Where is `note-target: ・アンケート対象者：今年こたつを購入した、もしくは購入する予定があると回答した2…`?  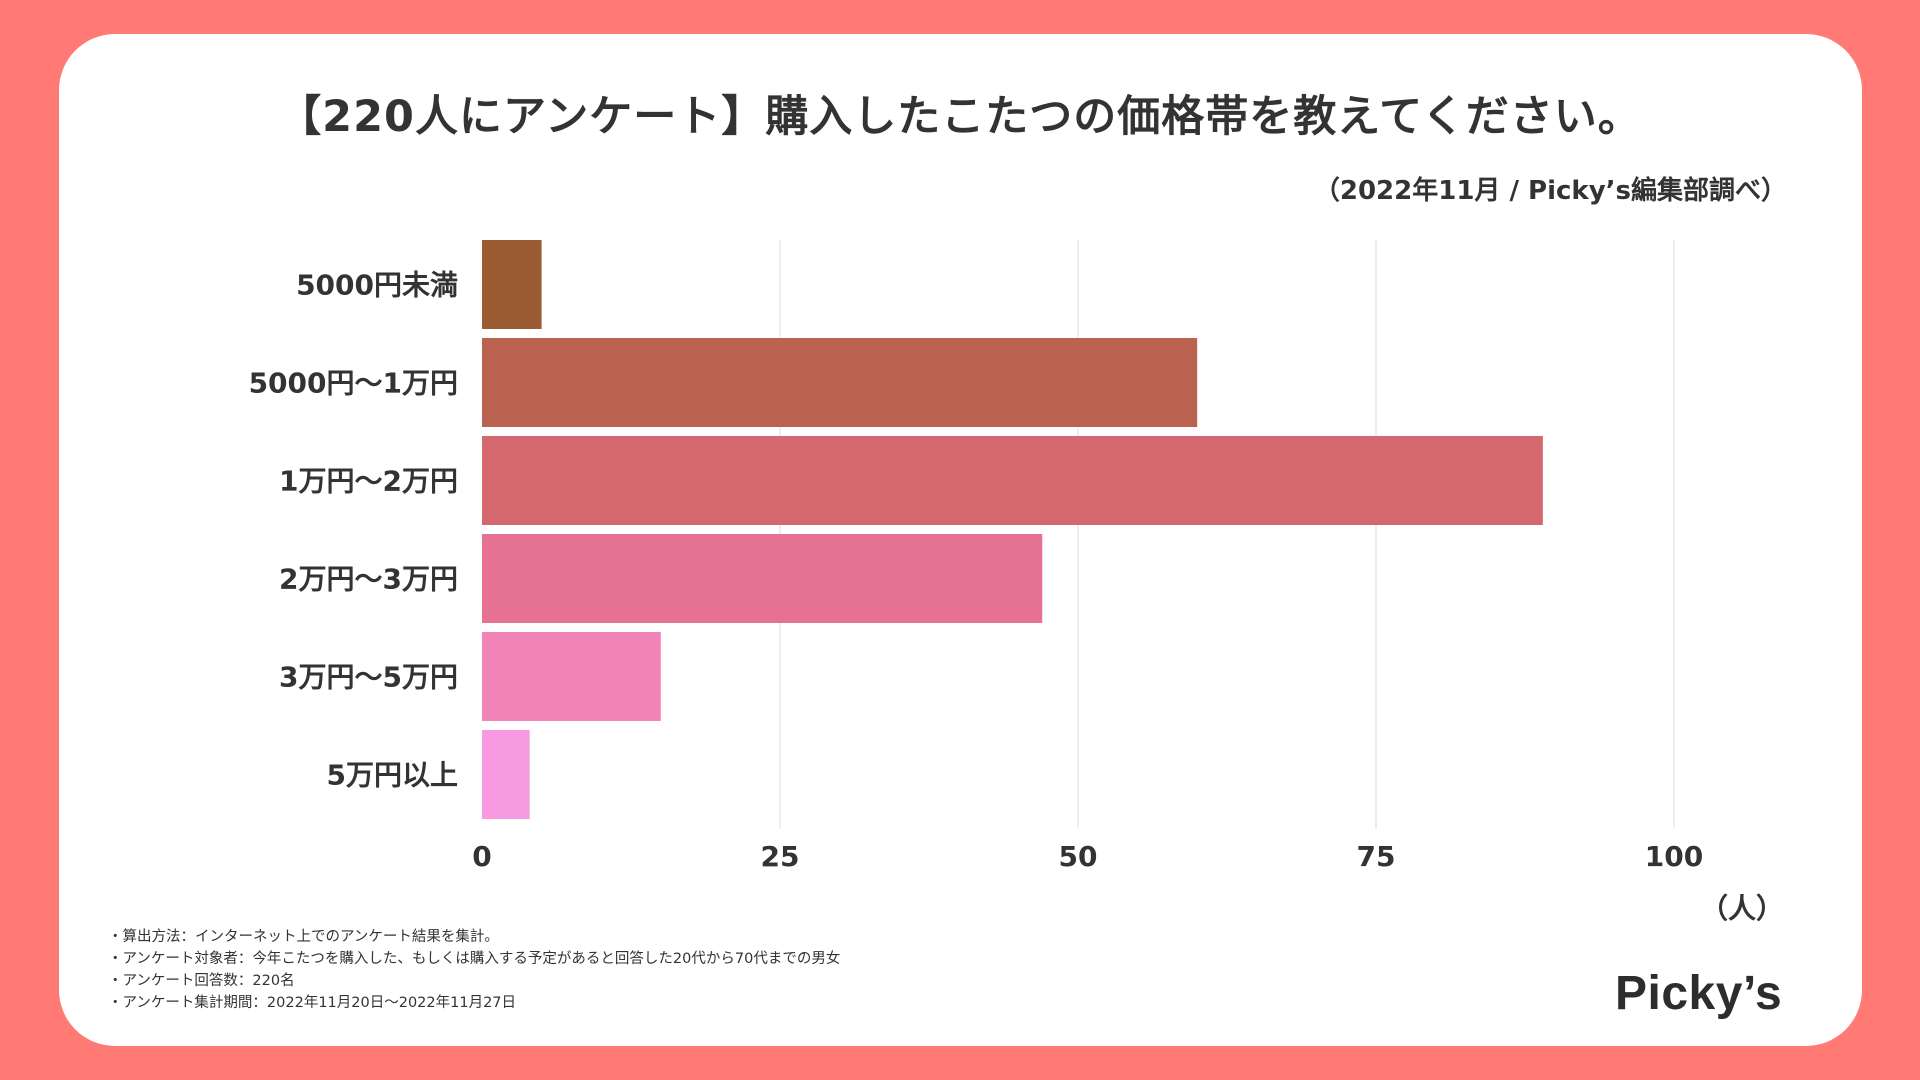 note-target: ・アンケート対象者：今年こたつを購入した、もしくは購入する予定があると回答した2… is located at coordinates (474, 959).